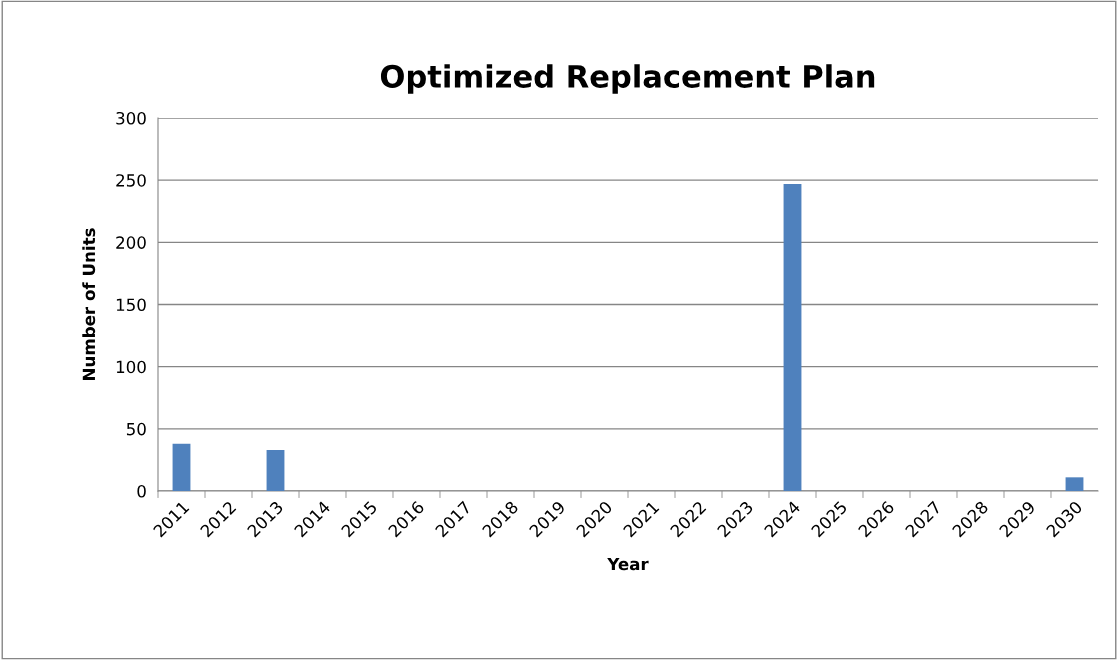 Image resolution: width=1118 pixels, height=660 pixels. I want to click on x-axis-title: Year, so click(628, 564).